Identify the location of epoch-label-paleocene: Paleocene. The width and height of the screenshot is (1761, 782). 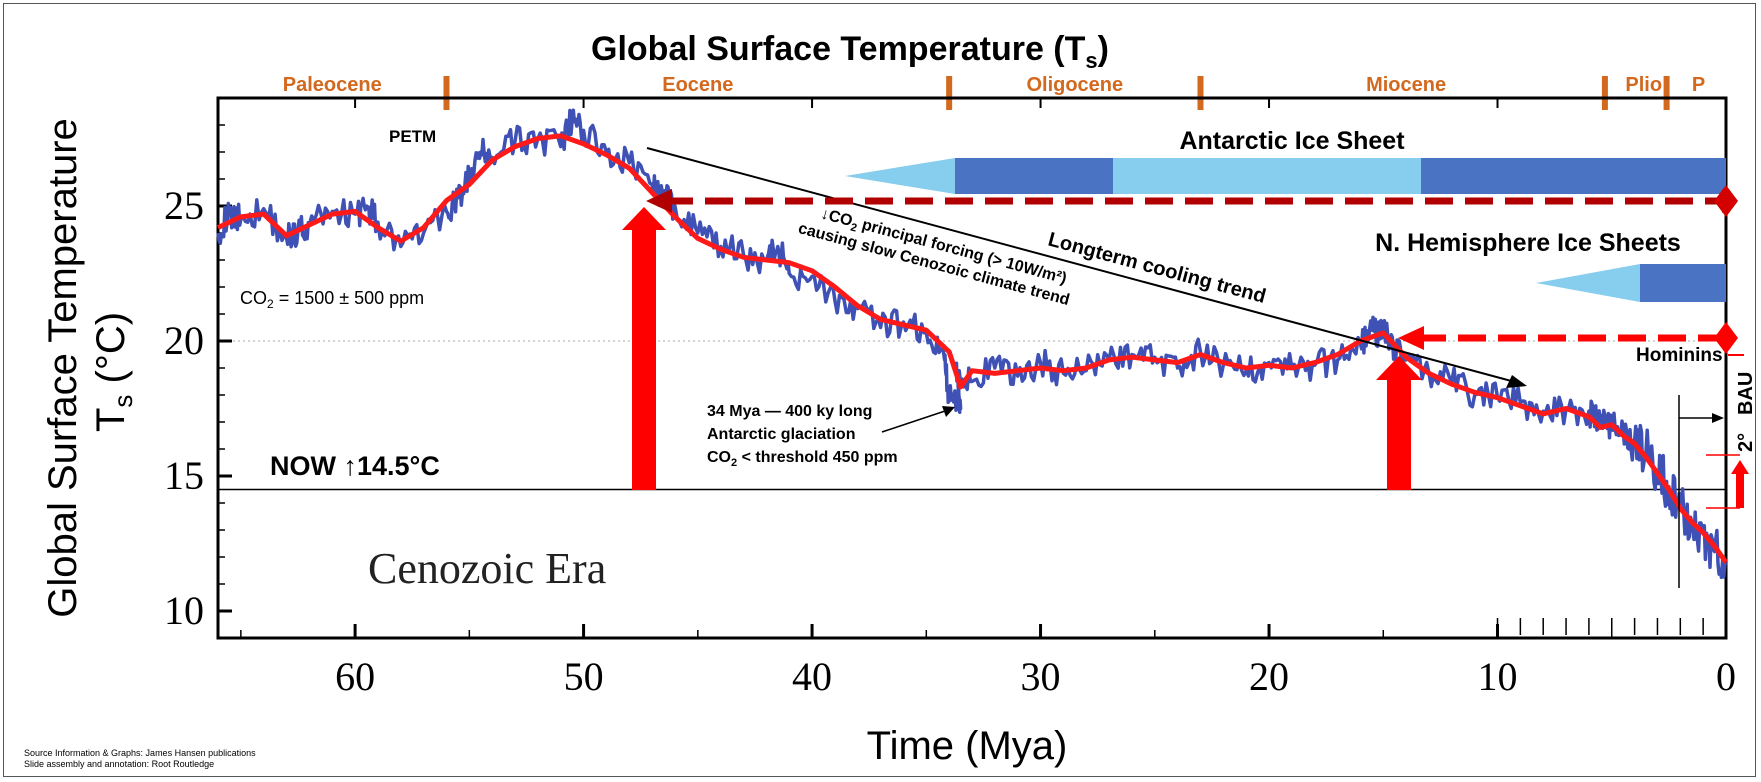
(332, 85).